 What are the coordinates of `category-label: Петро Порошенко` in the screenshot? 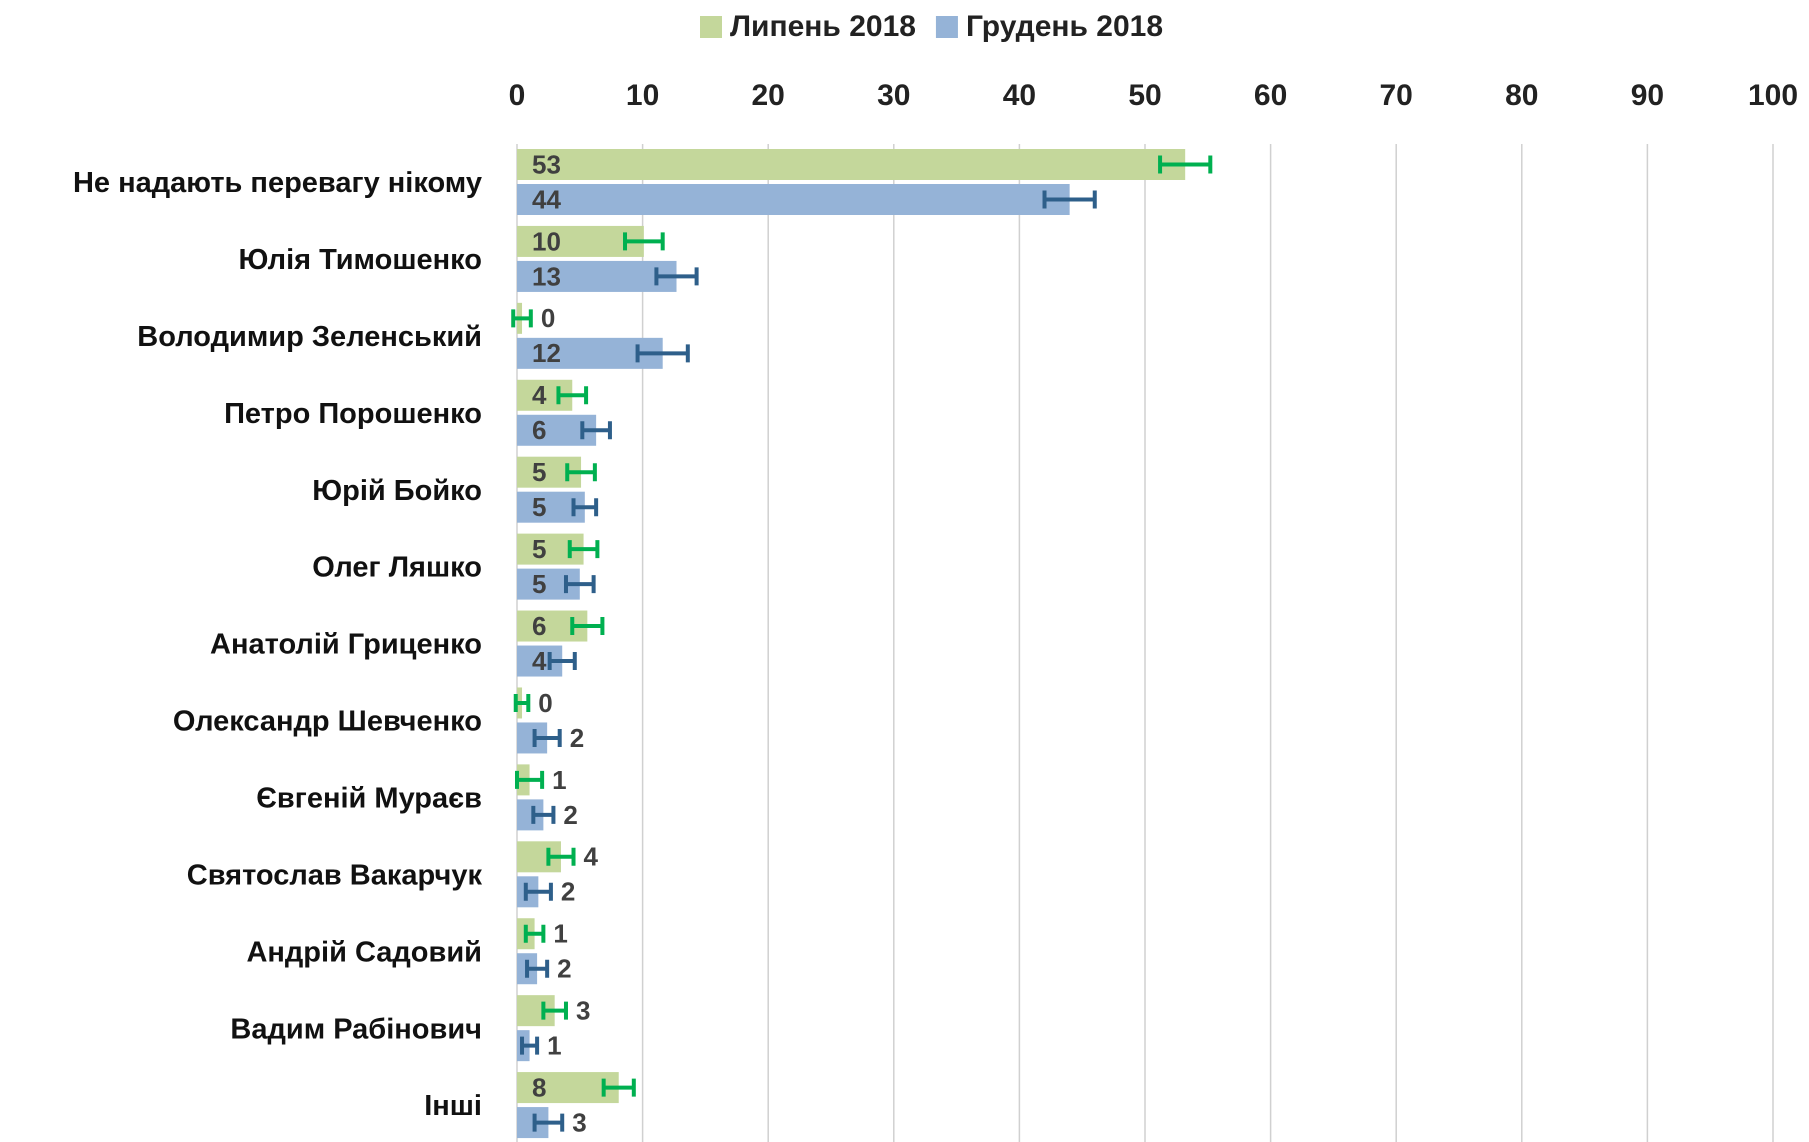 It's located at (353, 414).